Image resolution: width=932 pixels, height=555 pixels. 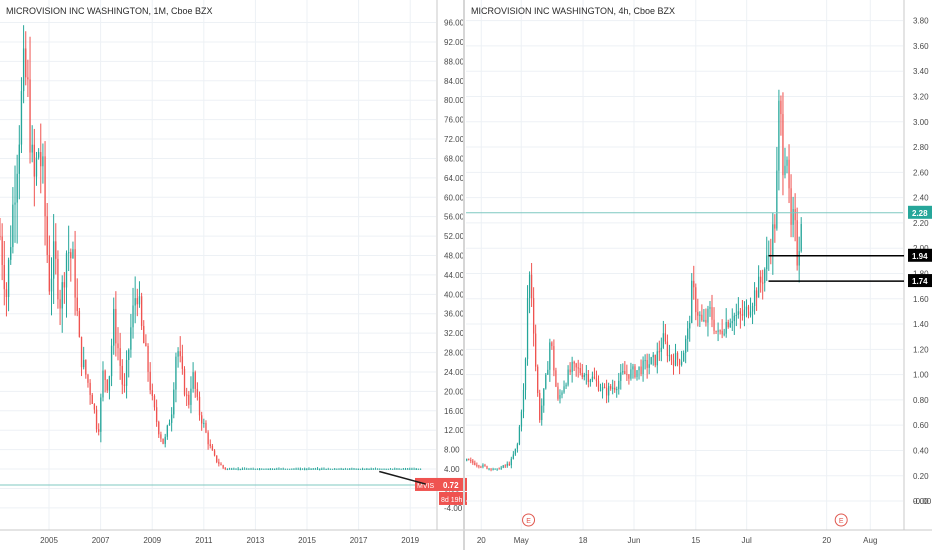 I want to click on left-y-tick-label: 24.00, so click(x=454, y=372).